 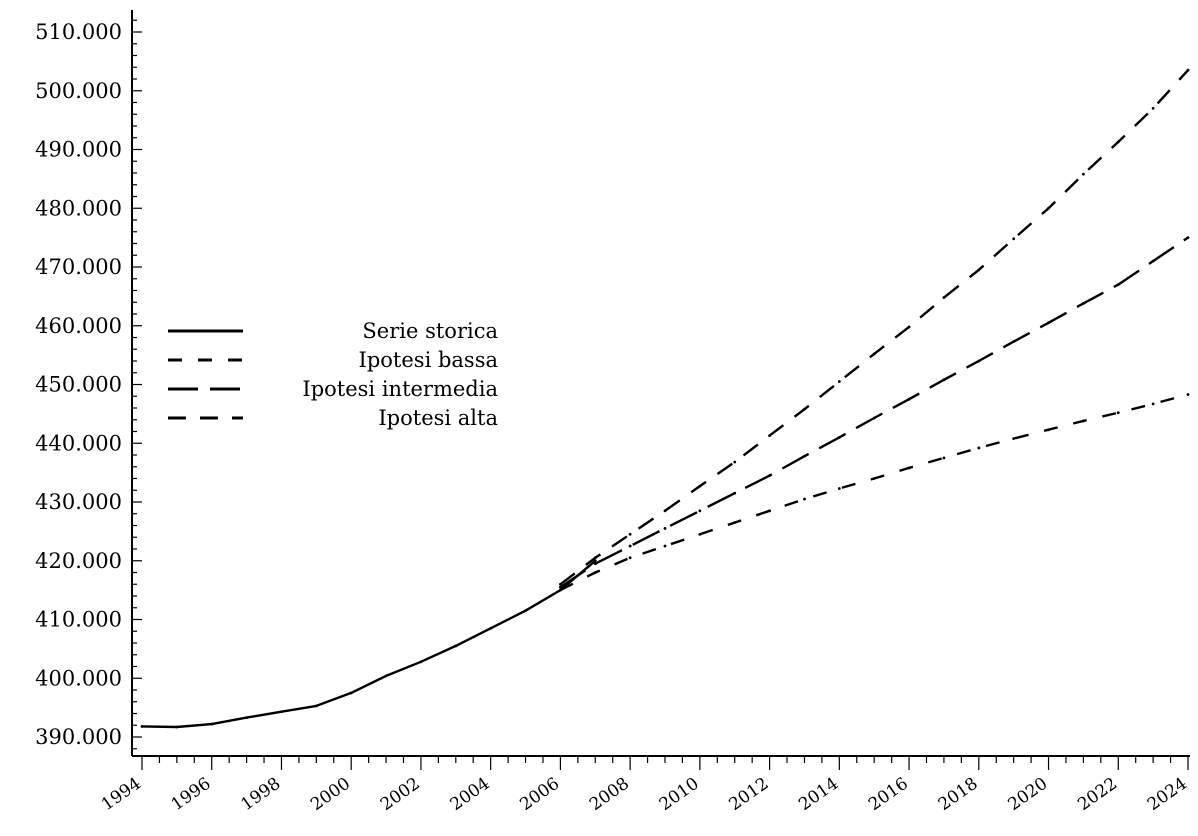 What do you see at coordinates (1027, 794) in the screenshot?
I see `x-tick-label: 2020` at bounding box center [1027, 794].